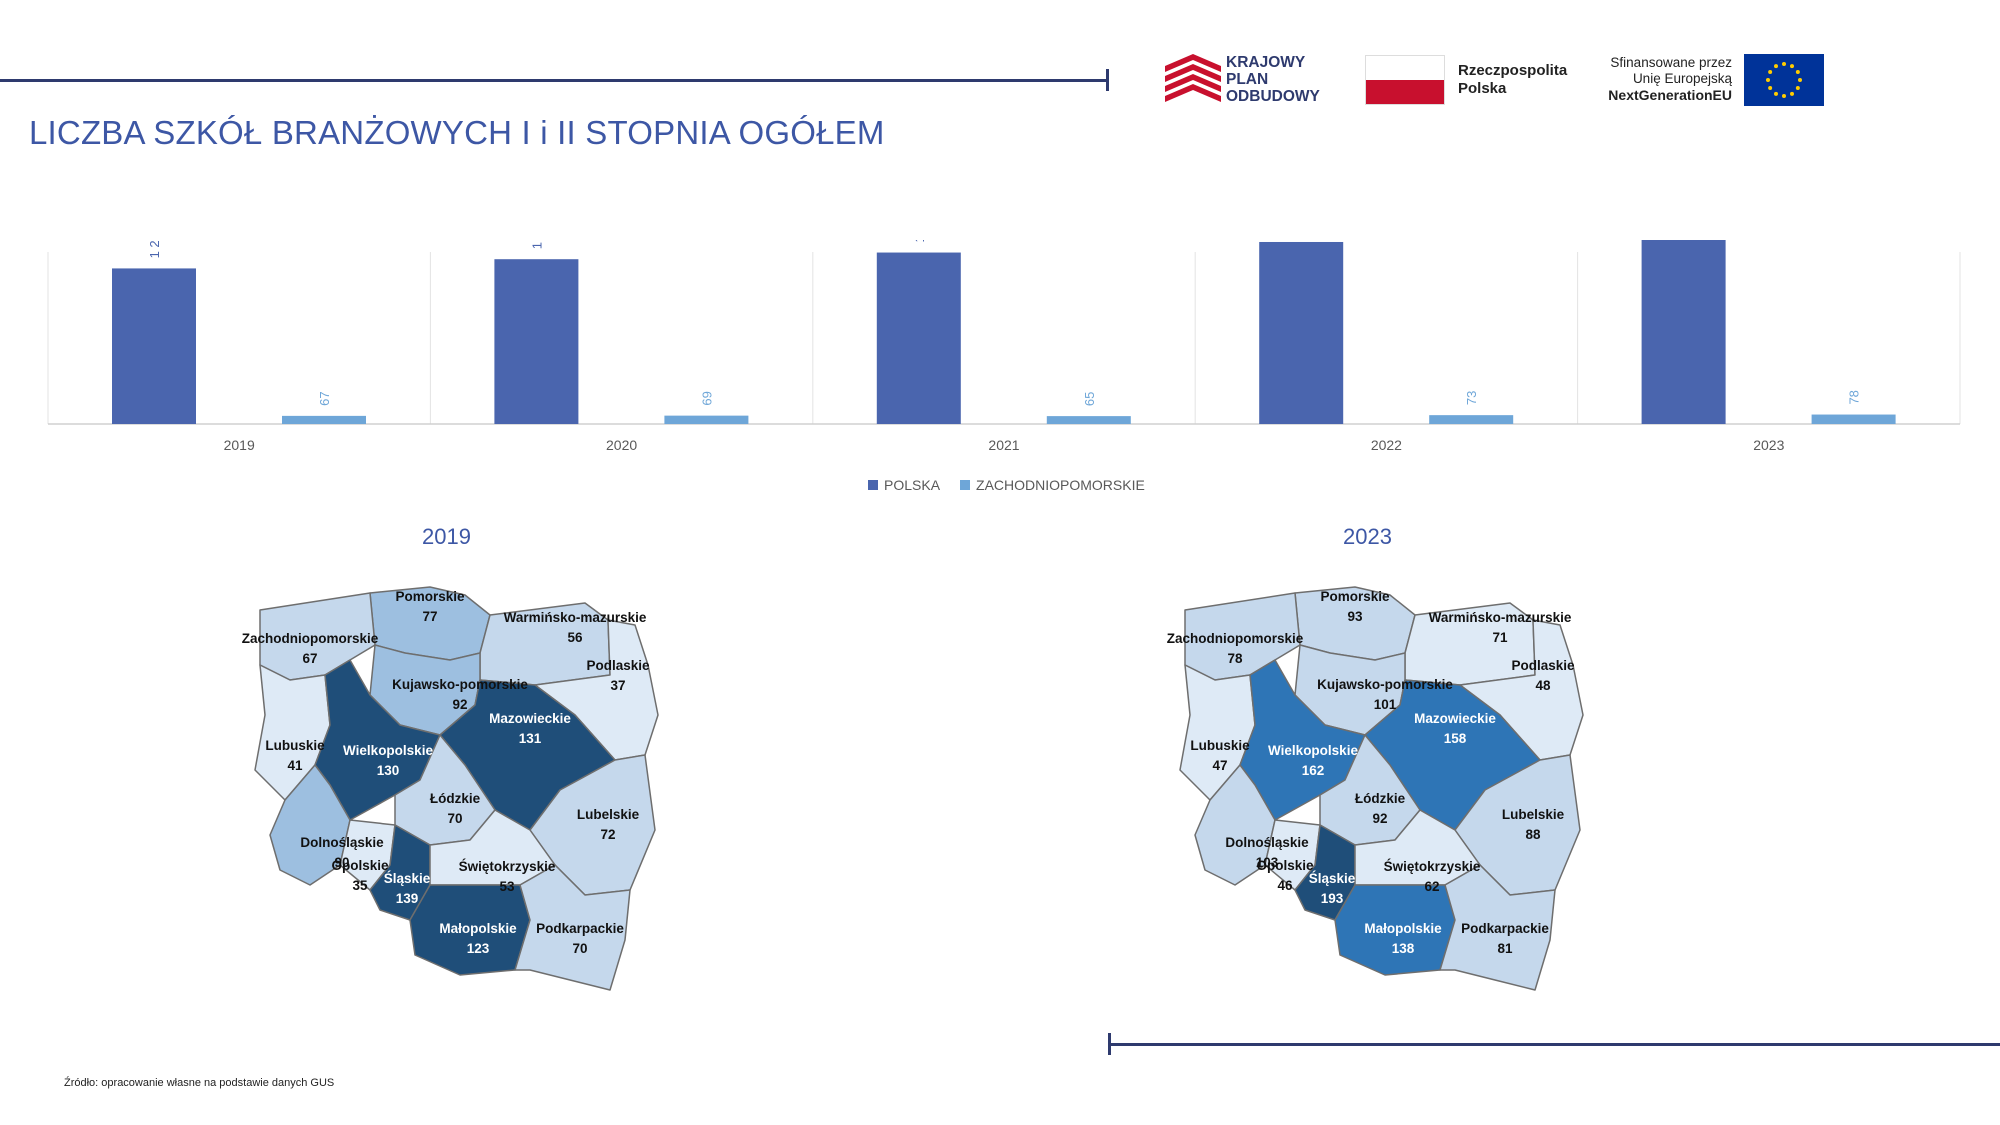 This screenshot has width=2000, height=1125. I want to click on region-value-podkarpackie: 70, so click(579, 948).